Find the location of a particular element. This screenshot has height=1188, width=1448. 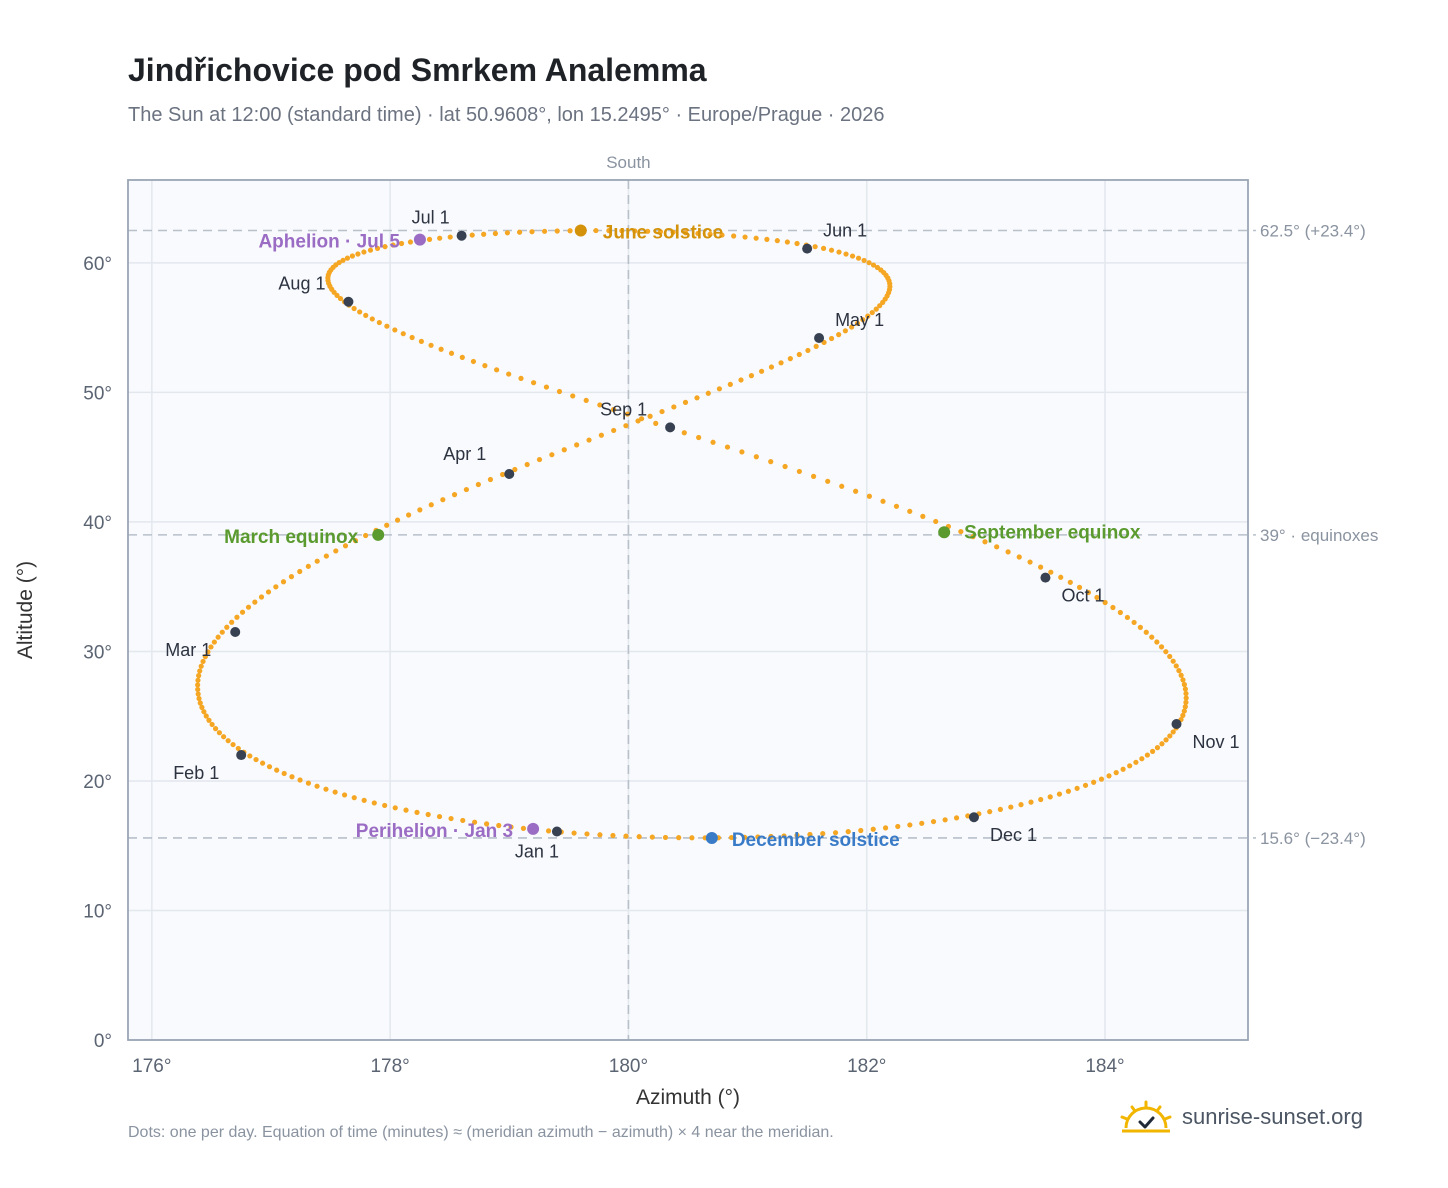

reference-line-label: 39° · equinoxes is located at coordinates (1319, 535).